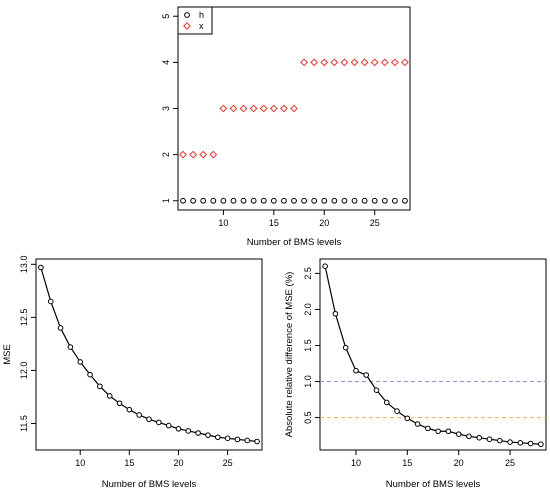 This screenshot has height=493, width=550. Describe the element at coordinates (308, 309) in the screenshot. I see `y-tick-label: 2.0` at that location.